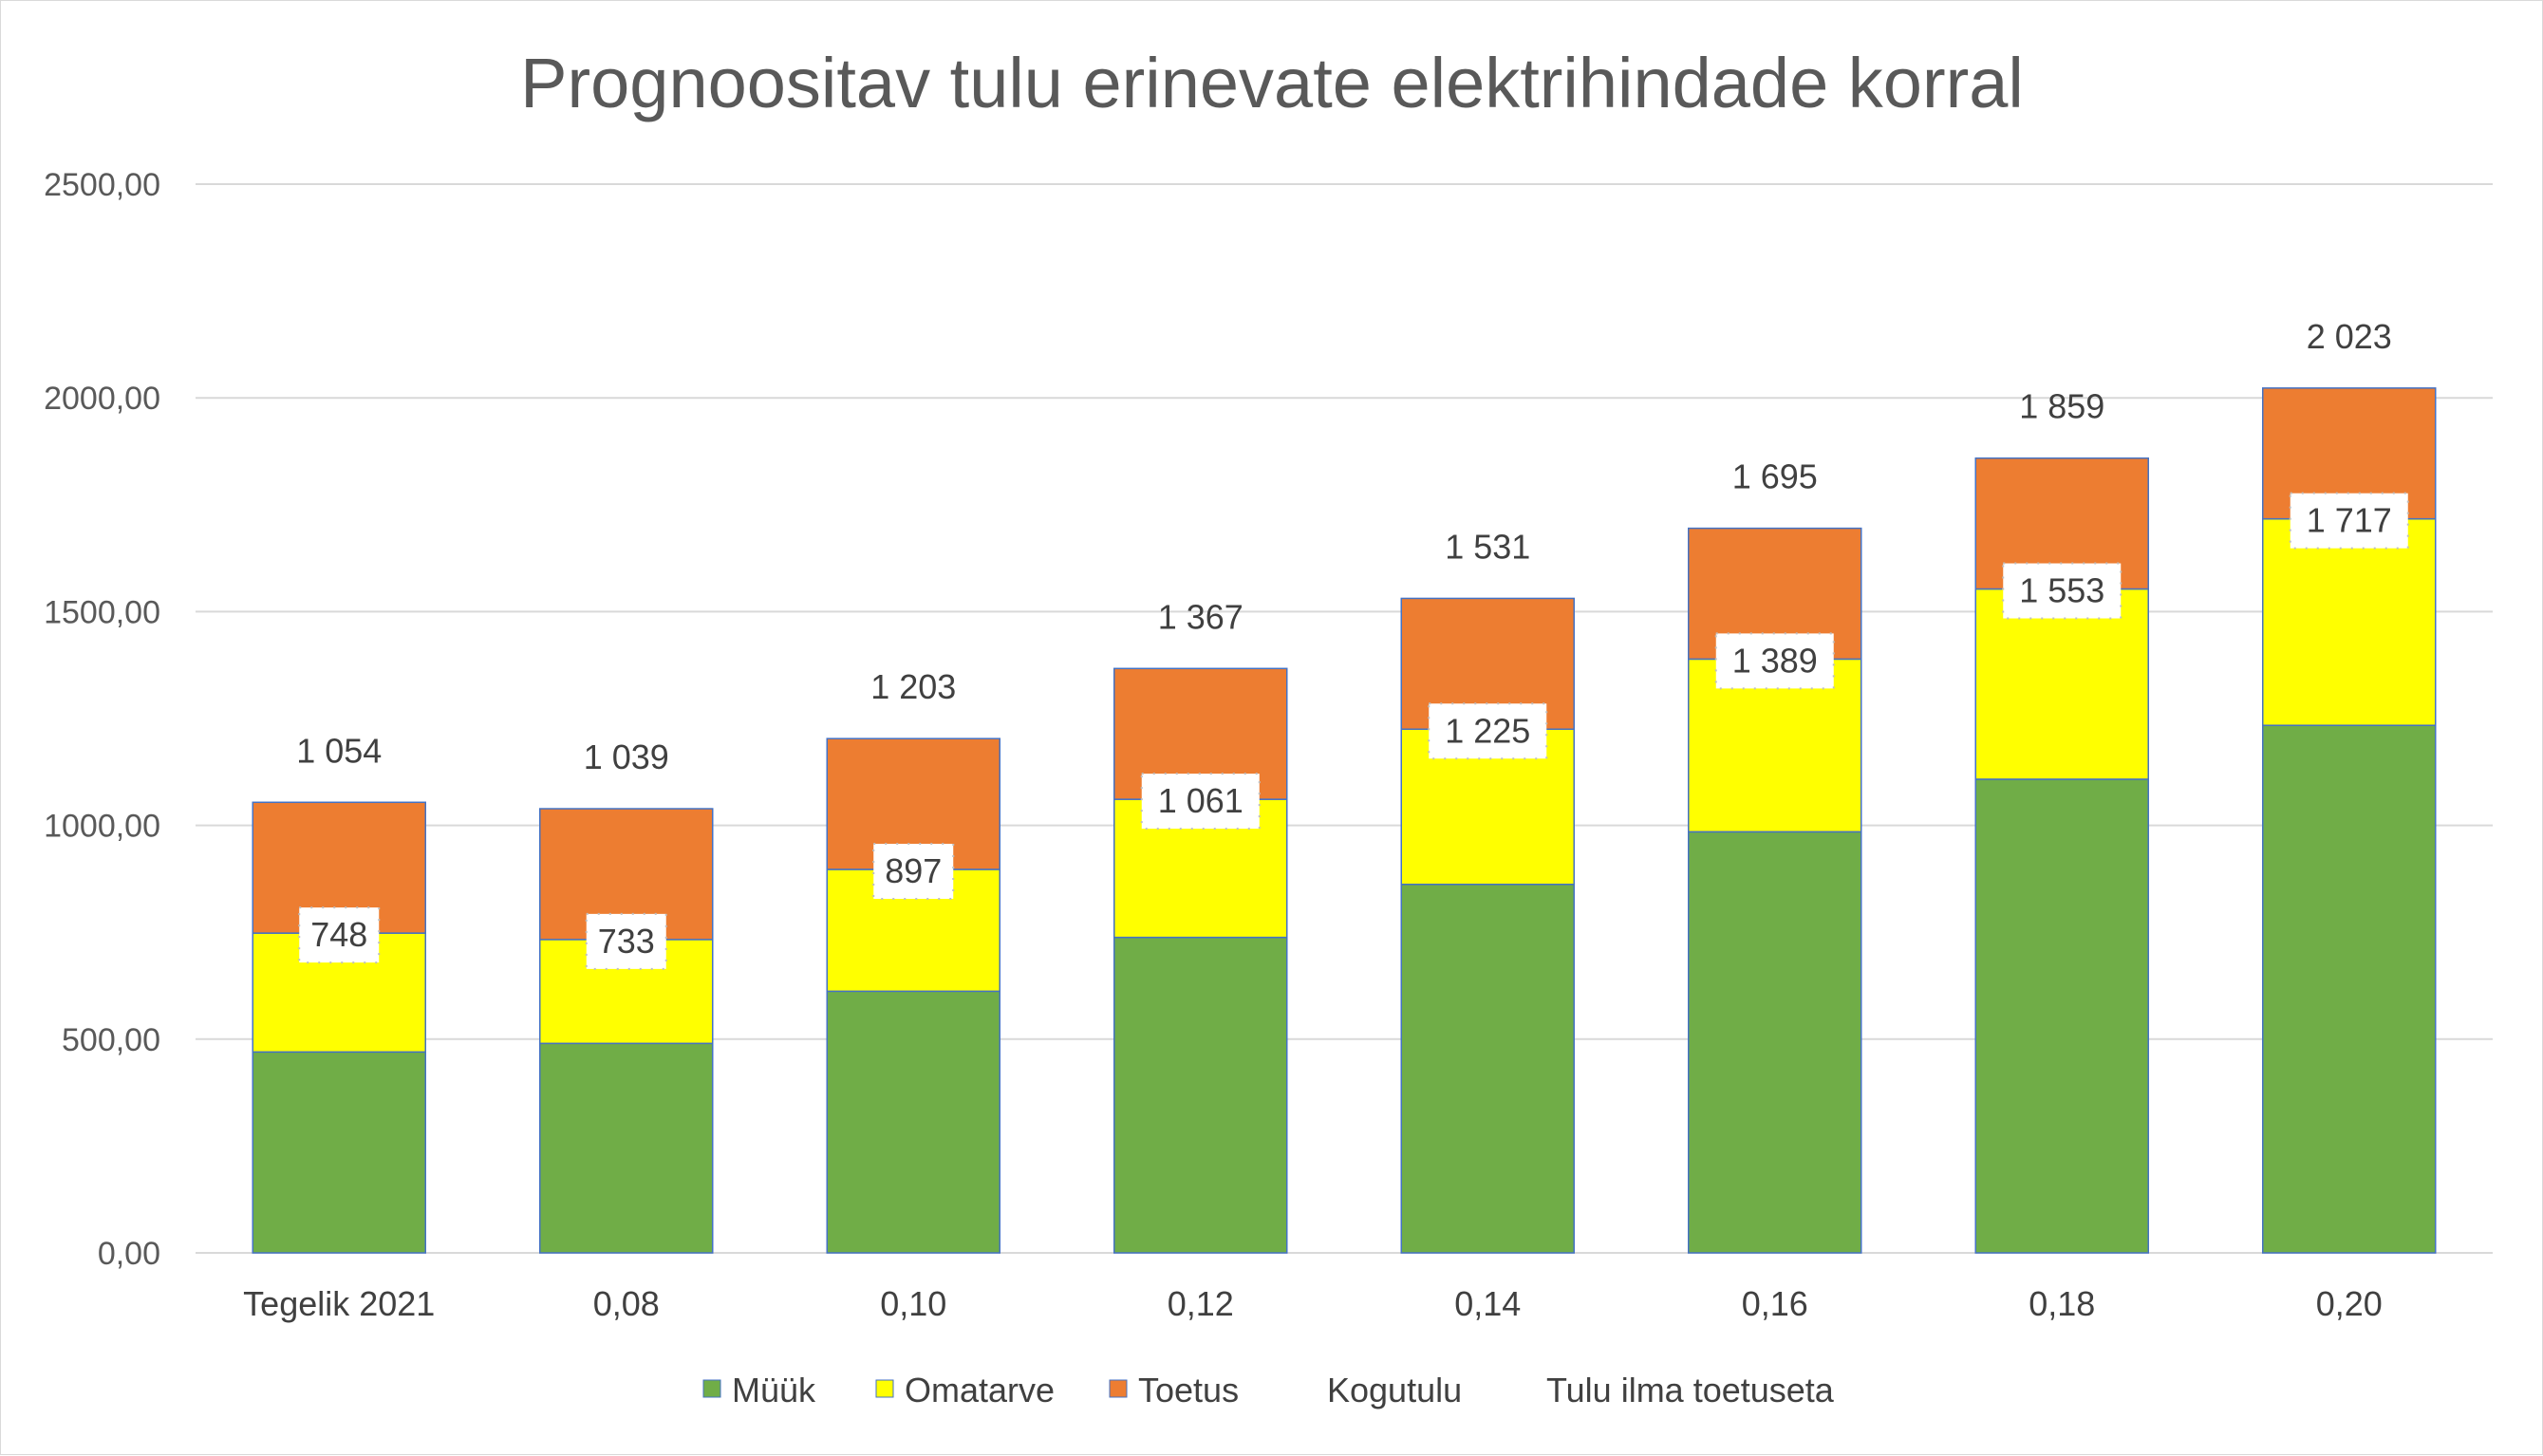  What do you see at coordinates (1690, 1390) in the screenshot?
I see `legend-label: Tulu ilma toetuseta` at bounding box center [1690, 1390].